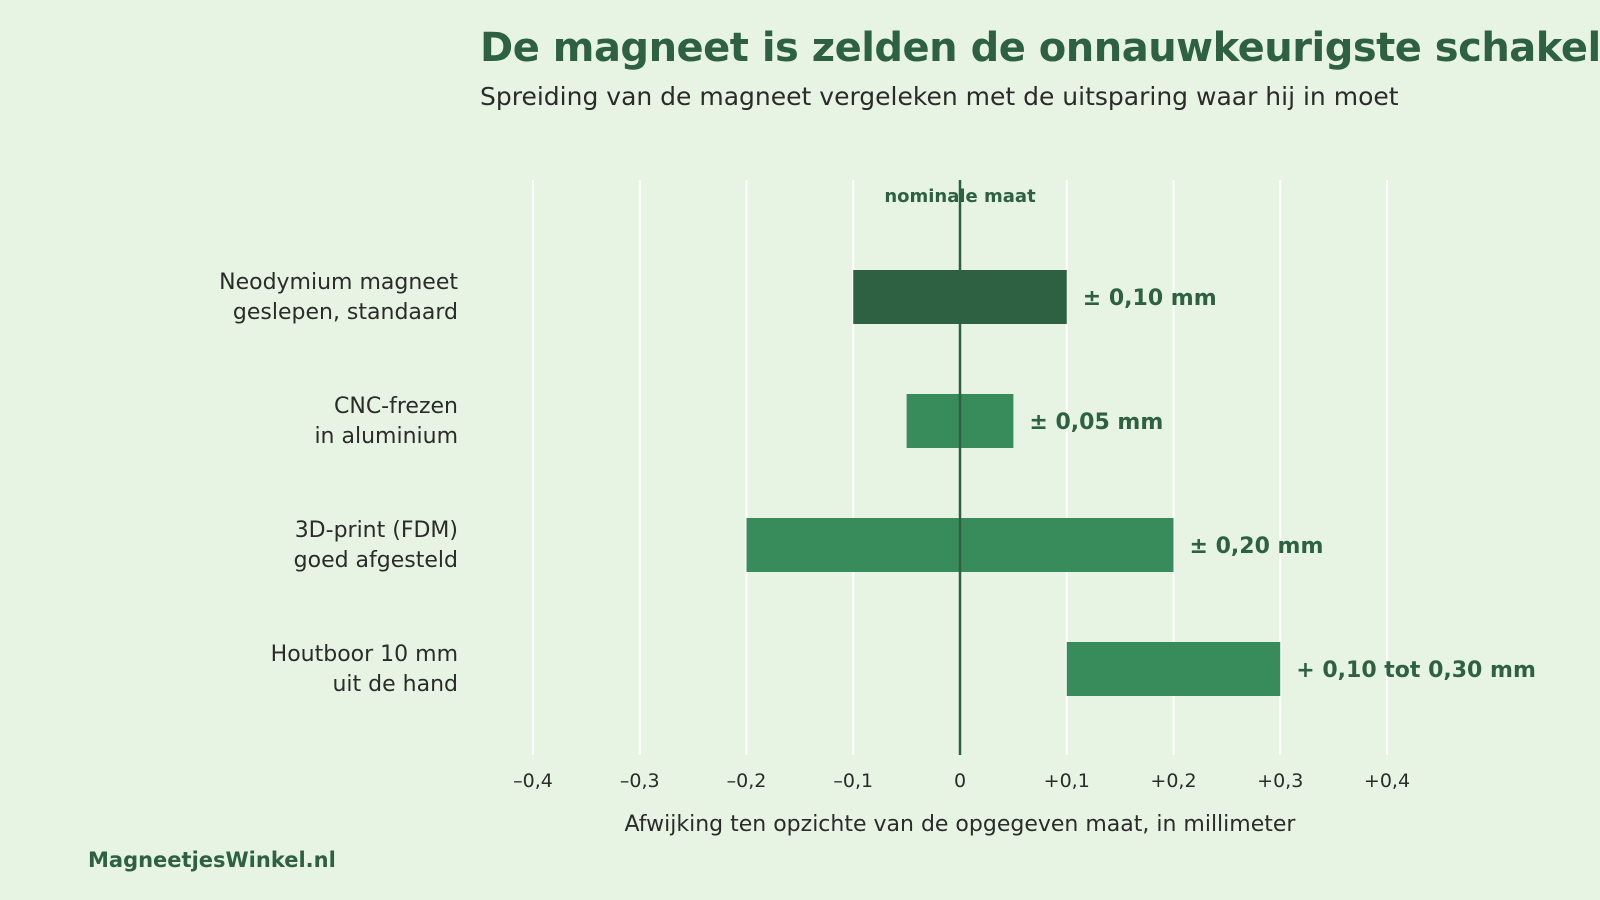 The width and height of the screenshot is (1600, 900). Describe the element at coordinates (376, 530) in the screenshot. I see `category-label-line: 3D-print (FDM)` at that location.